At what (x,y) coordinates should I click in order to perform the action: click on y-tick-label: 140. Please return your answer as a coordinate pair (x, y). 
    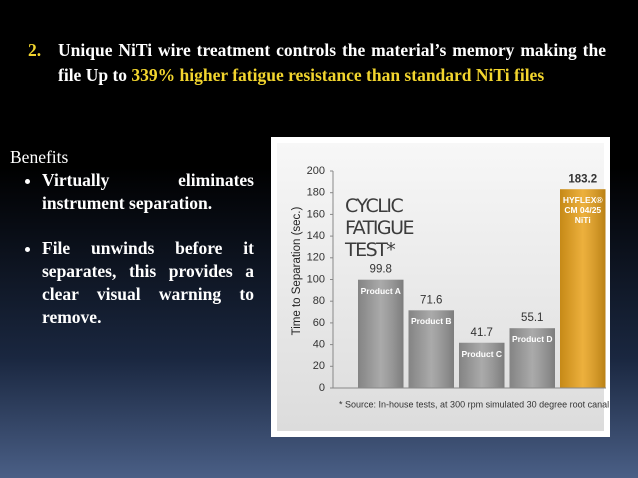
    Looking at the image, I should click on (316, 236).